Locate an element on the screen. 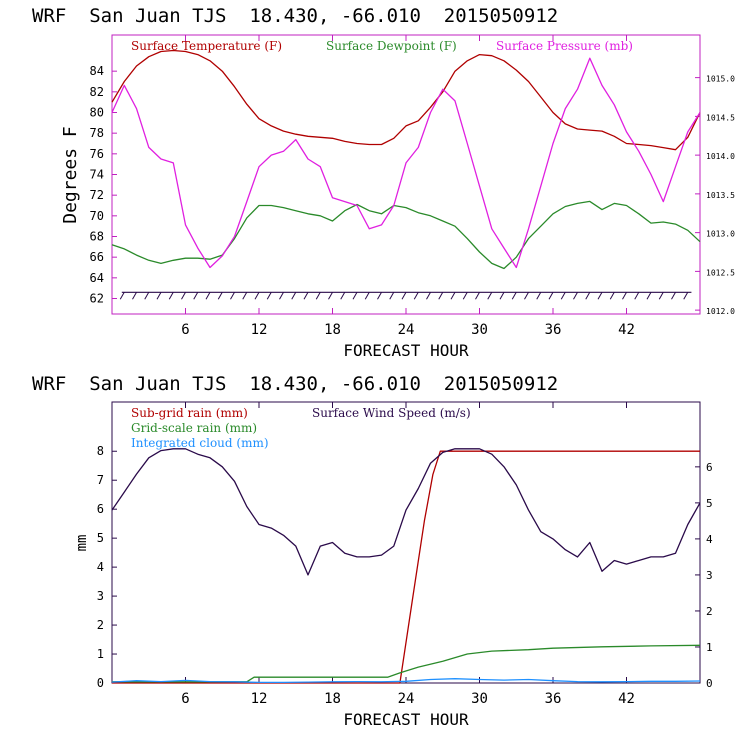 Image resolution: width=740 pixels, height=740 pixels. y2-tick-label: 2 is located at coordinates (709, 611).